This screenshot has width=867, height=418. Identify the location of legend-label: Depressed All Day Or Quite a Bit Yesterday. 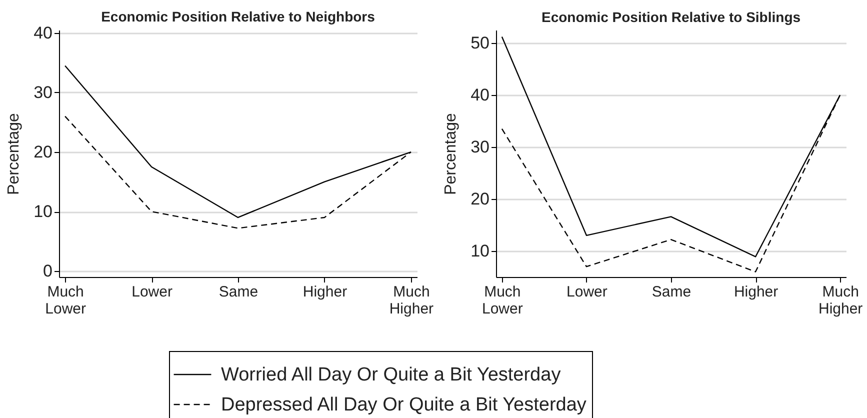
(404, 405).